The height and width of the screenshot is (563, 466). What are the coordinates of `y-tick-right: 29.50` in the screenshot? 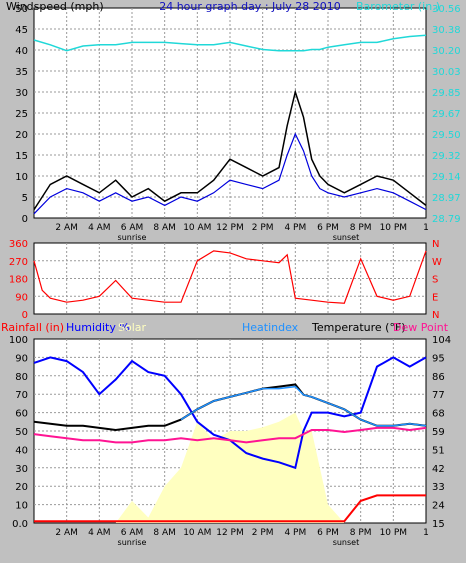 It's located at (446, 135).